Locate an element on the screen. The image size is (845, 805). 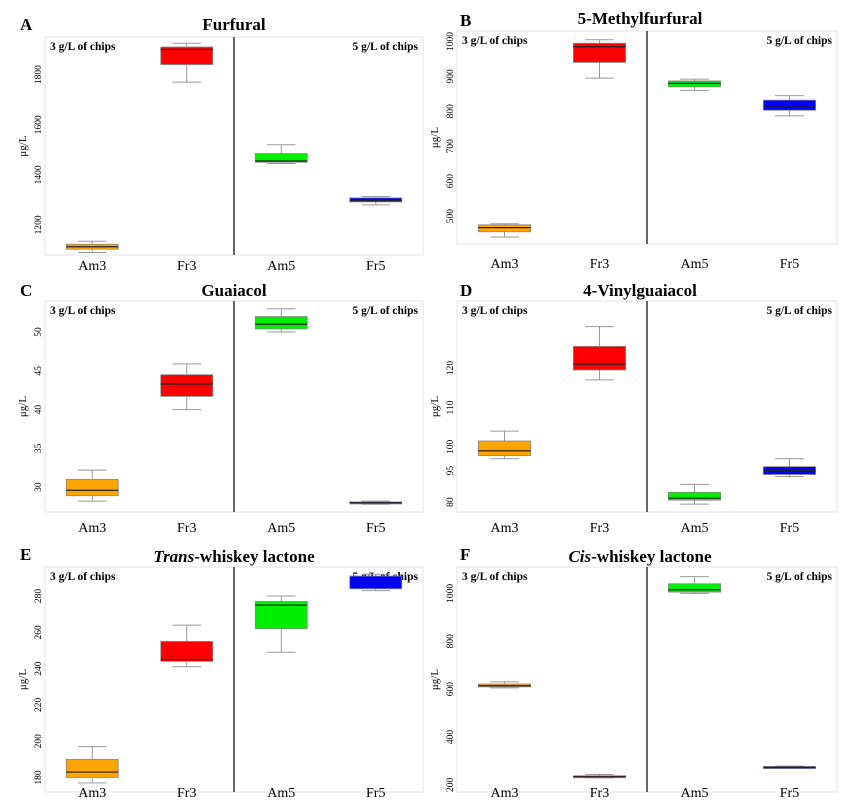
y-tick-label: 900 is located at coordinates (451, 76).